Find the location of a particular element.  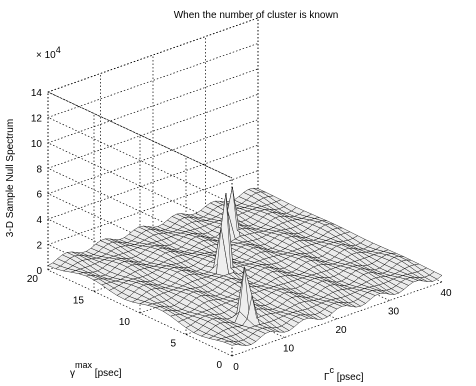

z-tick-label: 14 is located at coordinates (37, 93).